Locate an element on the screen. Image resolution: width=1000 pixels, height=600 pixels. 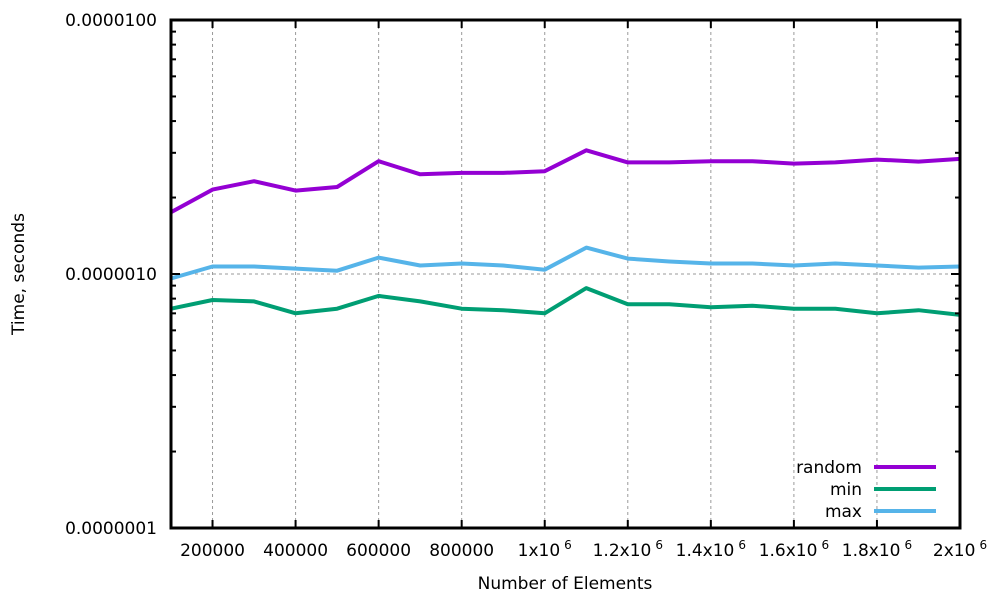
legend-label-min: min is located at coordinates (846, 490).